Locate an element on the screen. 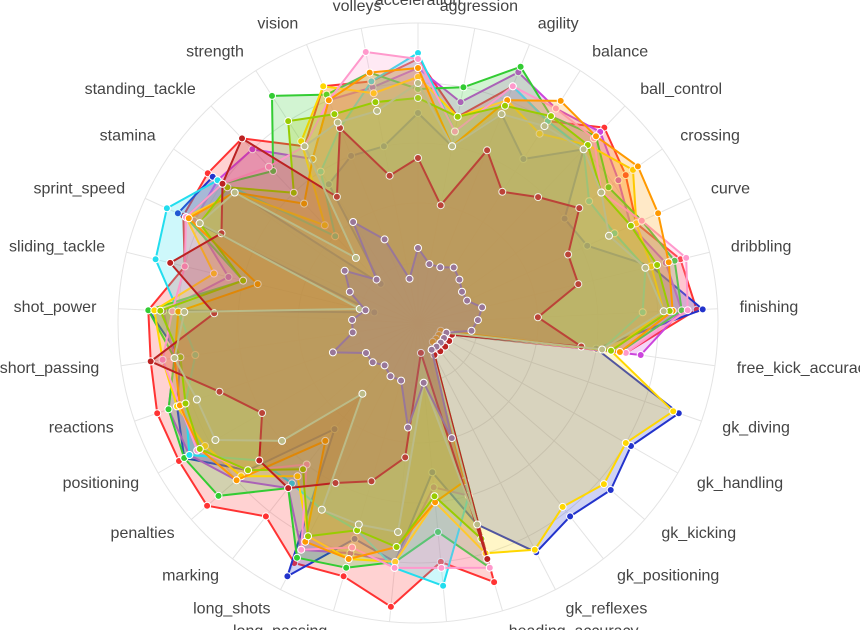  axis-label: positioning is located at coordinates (101, 483).